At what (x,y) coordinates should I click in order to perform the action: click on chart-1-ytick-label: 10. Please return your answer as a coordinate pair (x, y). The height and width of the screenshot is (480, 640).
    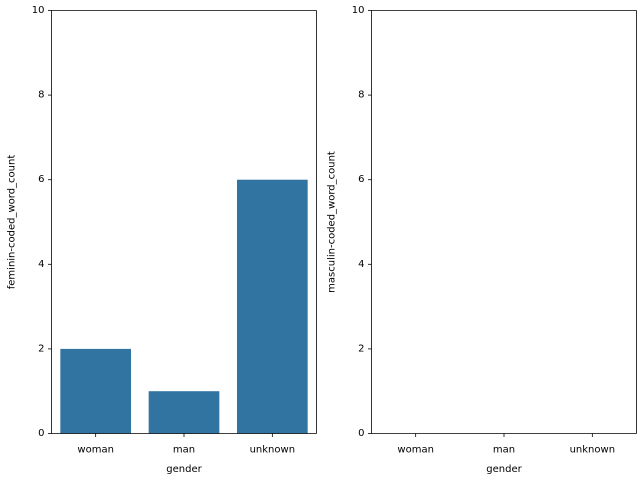
    Looking at the image, I should click on (38, 10).